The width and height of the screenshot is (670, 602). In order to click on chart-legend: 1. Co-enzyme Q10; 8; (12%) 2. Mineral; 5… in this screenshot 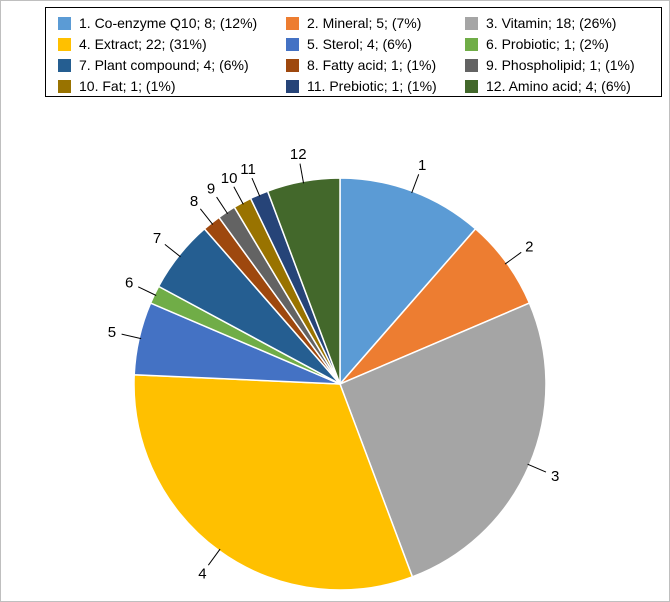, I will do `click(353, 52)`.